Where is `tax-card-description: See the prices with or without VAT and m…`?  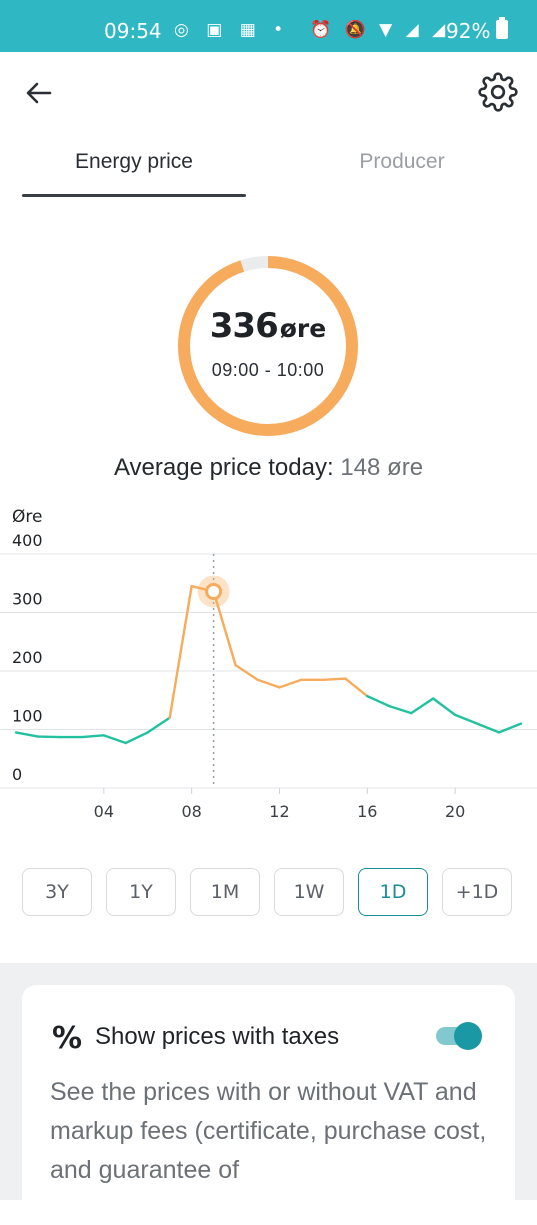
tax-card-description: See the prices with or without VAT and m… is located at coordinates (268, 1131).